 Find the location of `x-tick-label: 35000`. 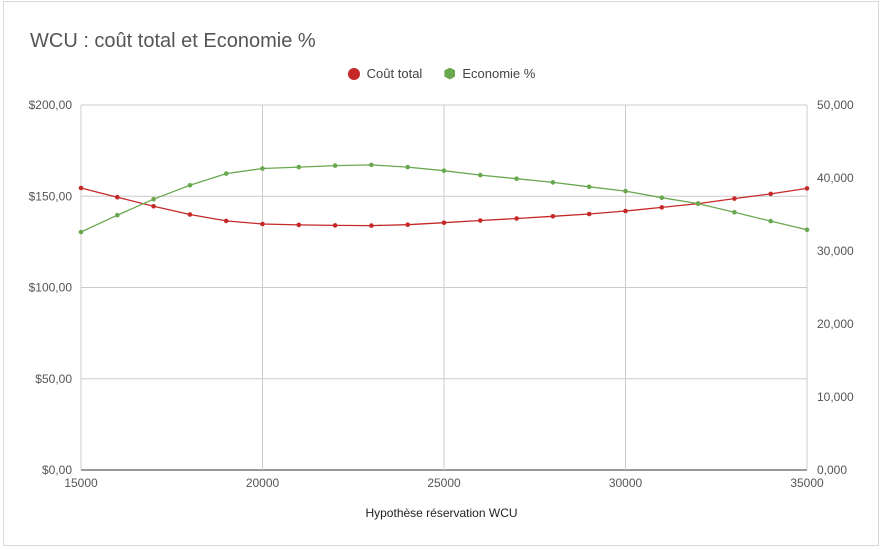

x-tick-label: 35000 is located at coordinates (807, 483).